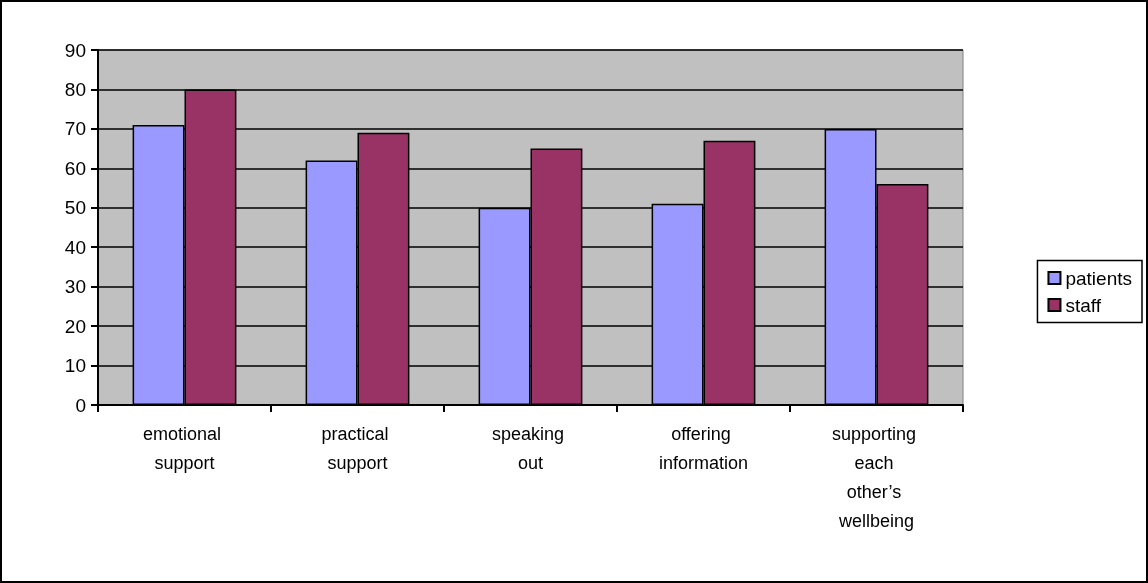 Image resolution: width=1148 pixels, height=583 pixels. I want to click on legend-label: staff, so click(1083, 305).